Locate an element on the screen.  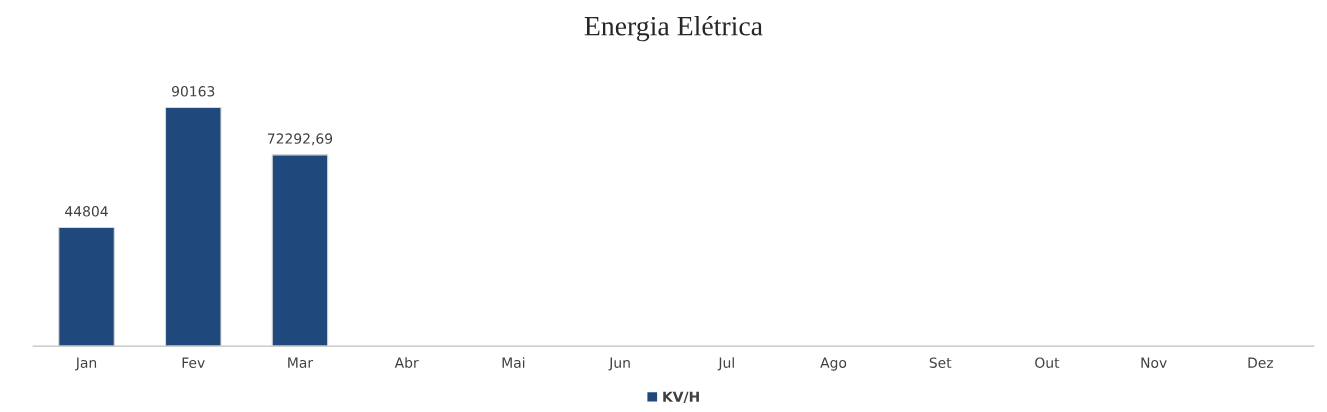
legend-label: KV/H is located at coordinates (681, 397).